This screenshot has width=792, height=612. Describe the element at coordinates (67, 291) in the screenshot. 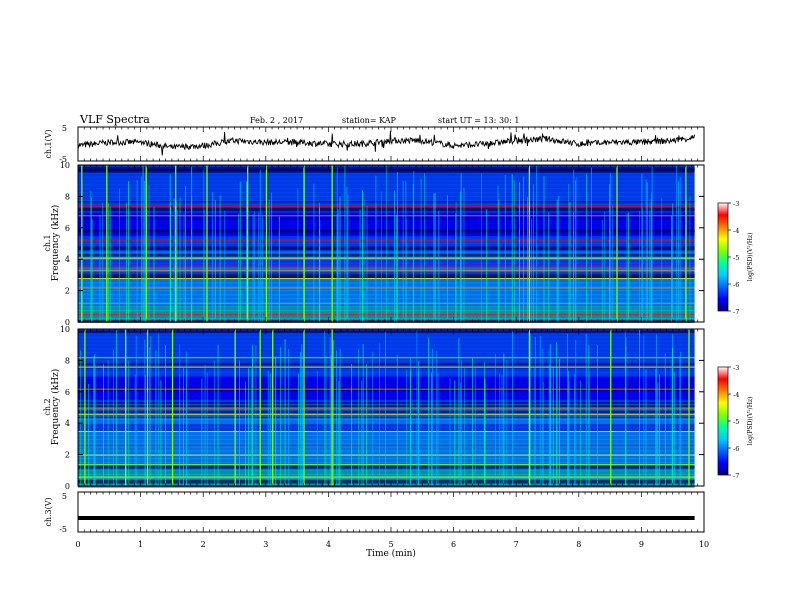

I see `frequency-tick-label: 2` at that location.